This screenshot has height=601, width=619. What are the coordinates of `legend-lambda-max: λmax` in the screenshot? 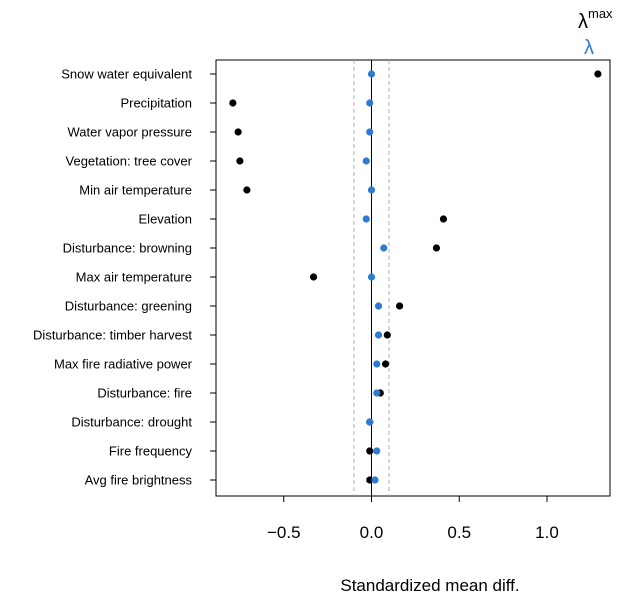 It's located at (595, 19).